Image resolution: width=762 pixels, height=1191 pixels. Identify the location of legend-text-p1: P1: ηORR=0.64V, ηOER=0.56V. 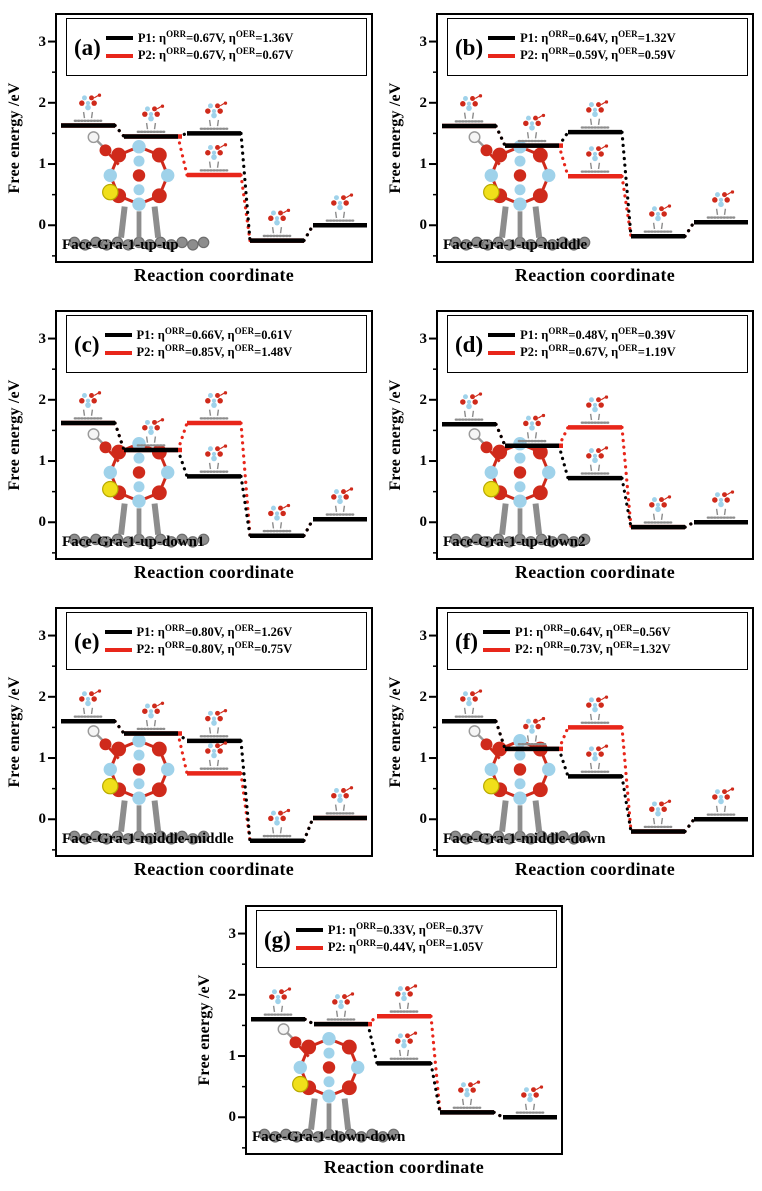
(593, 630).